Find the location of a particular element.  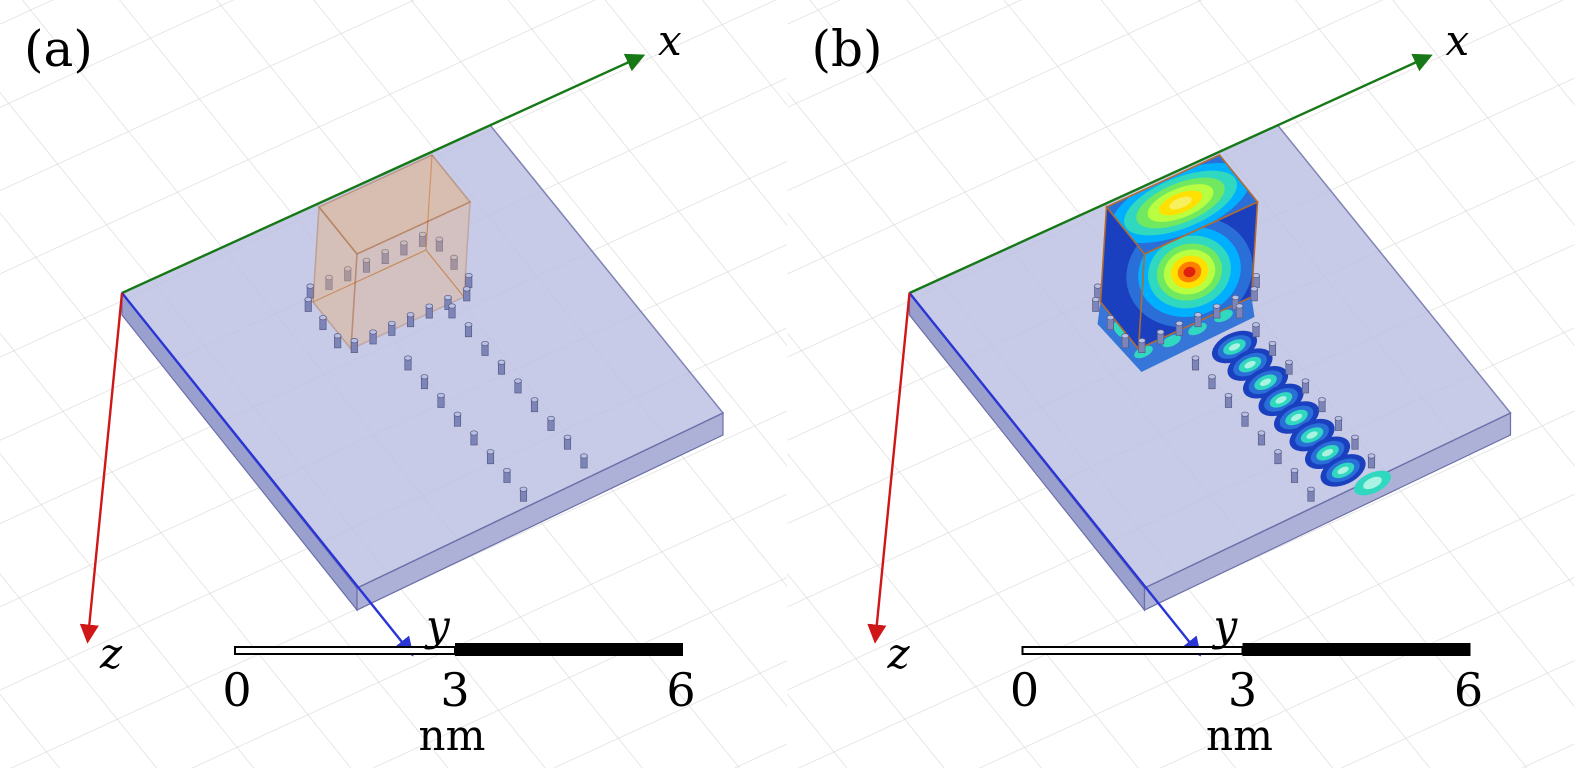

exit-spot-inner is located at coordinates (1372, 483).